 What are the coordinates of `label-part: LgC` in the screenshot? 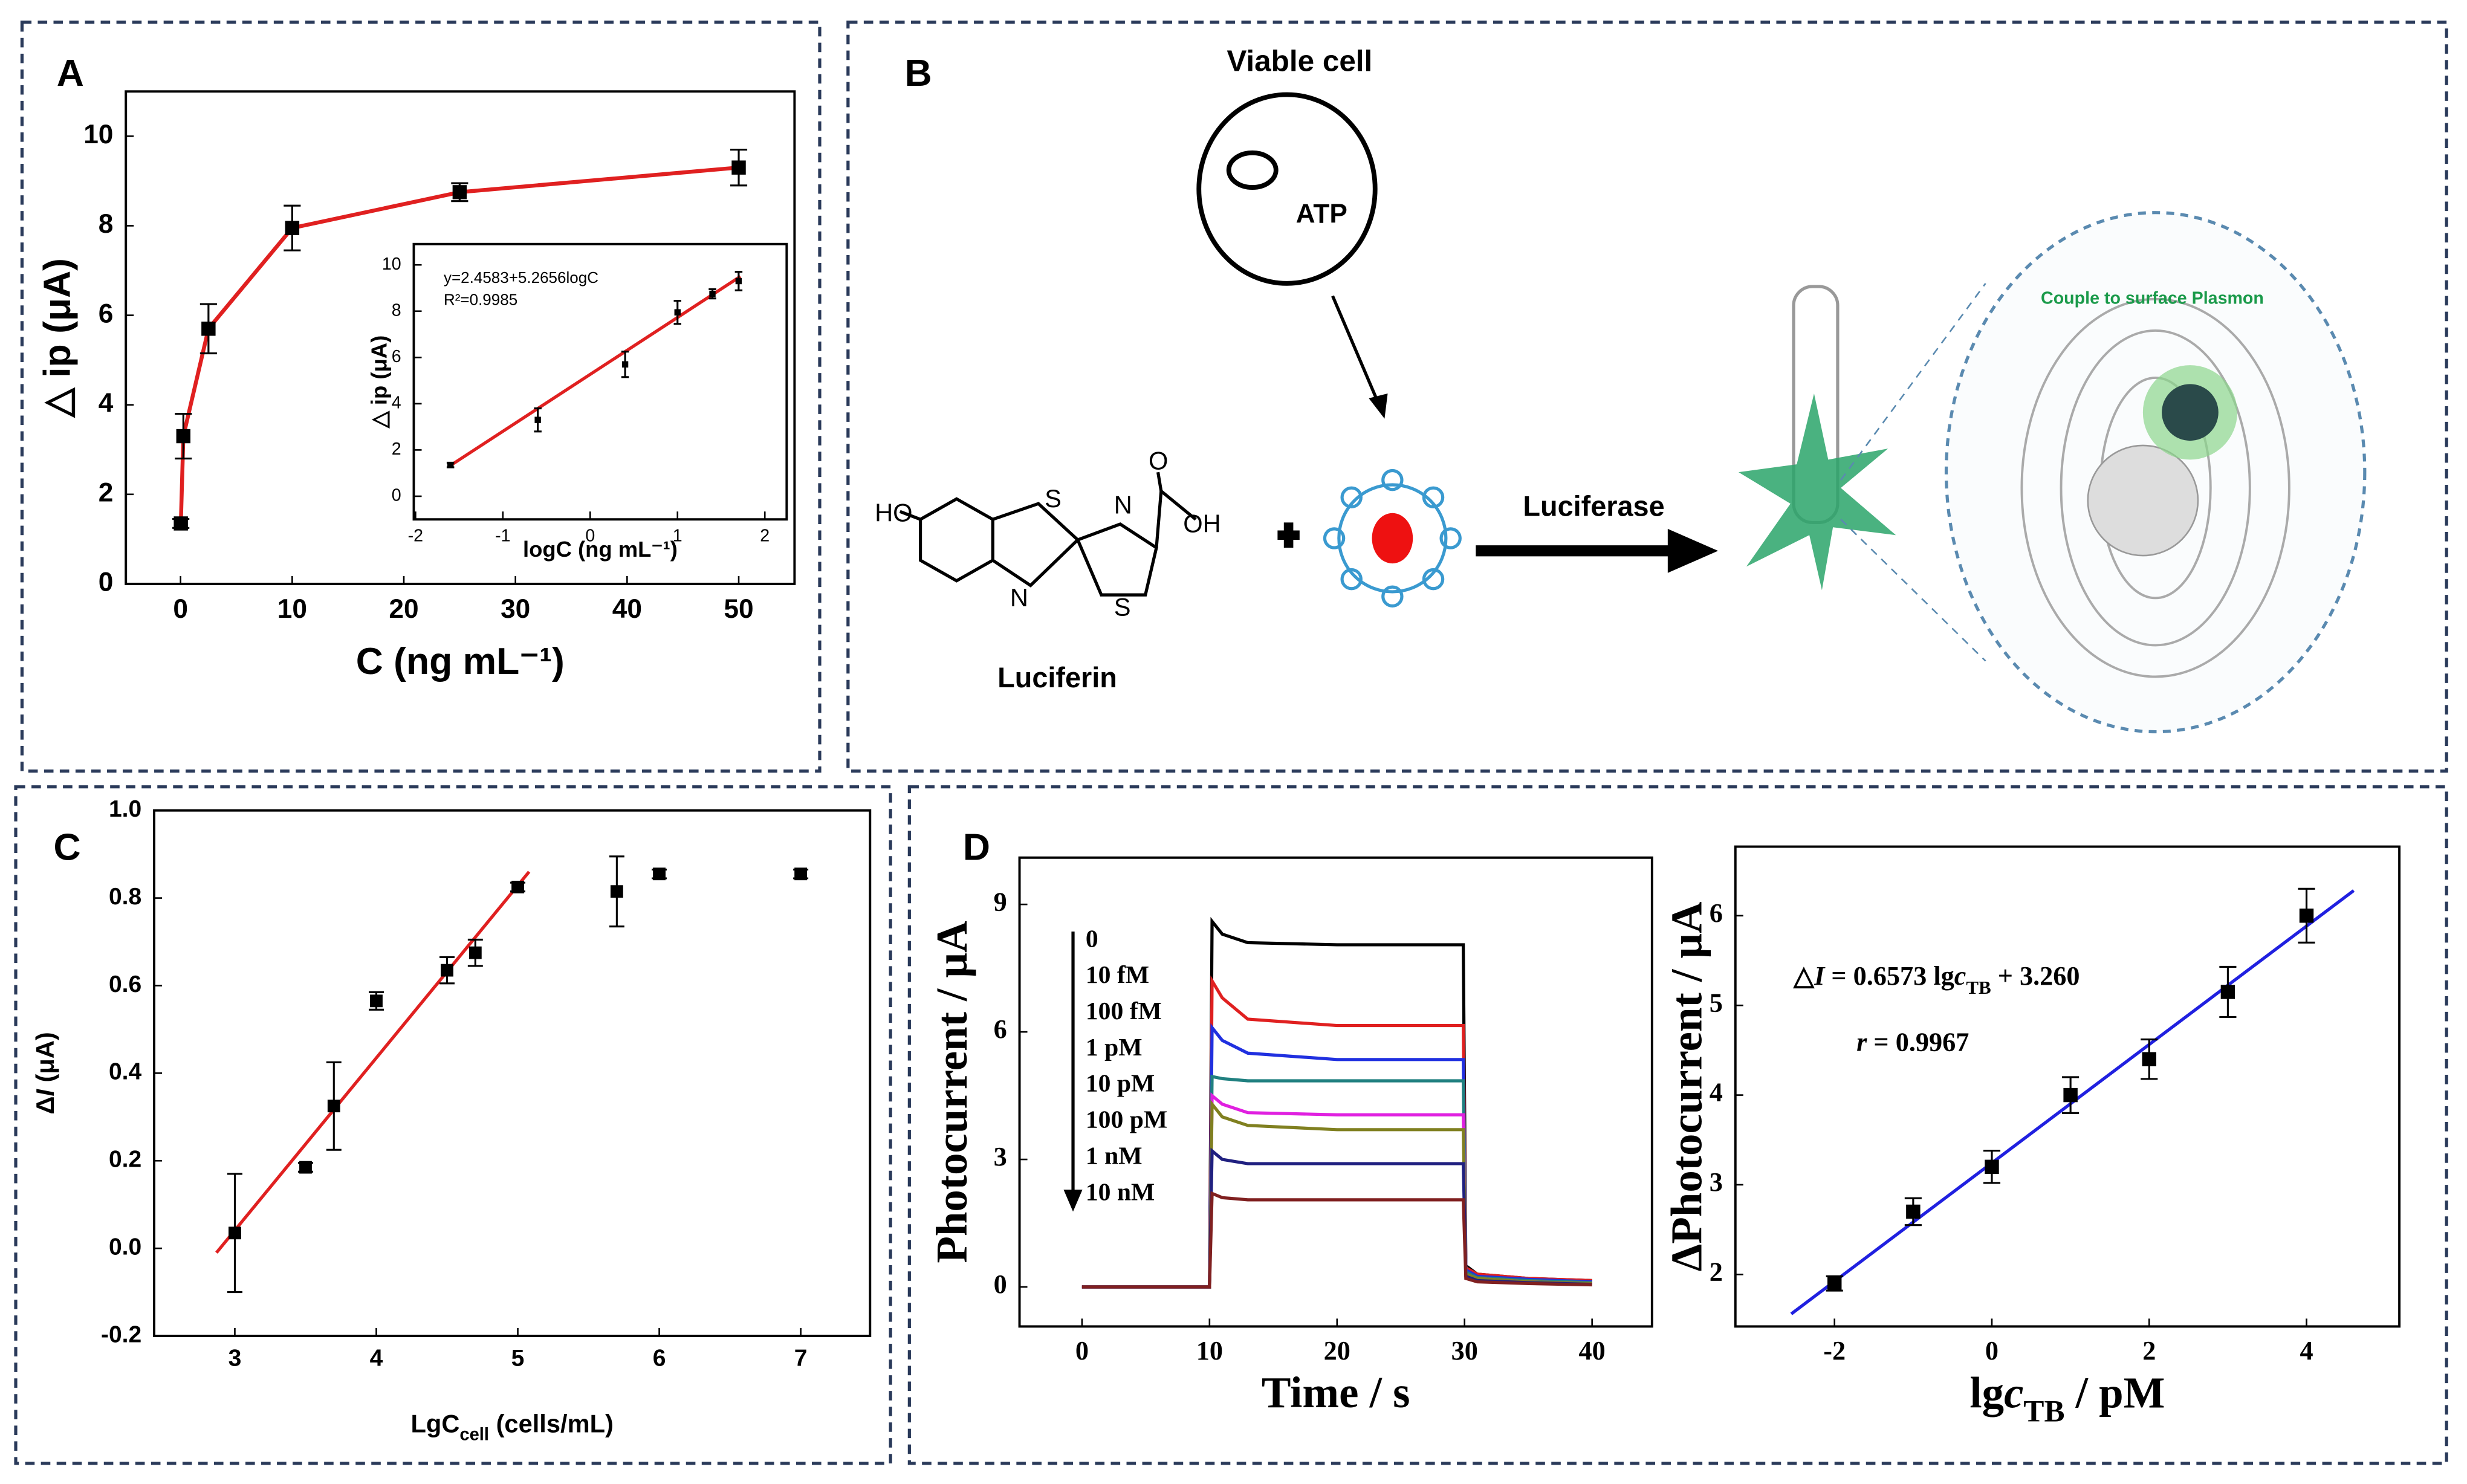 It's located at (434, 1423).